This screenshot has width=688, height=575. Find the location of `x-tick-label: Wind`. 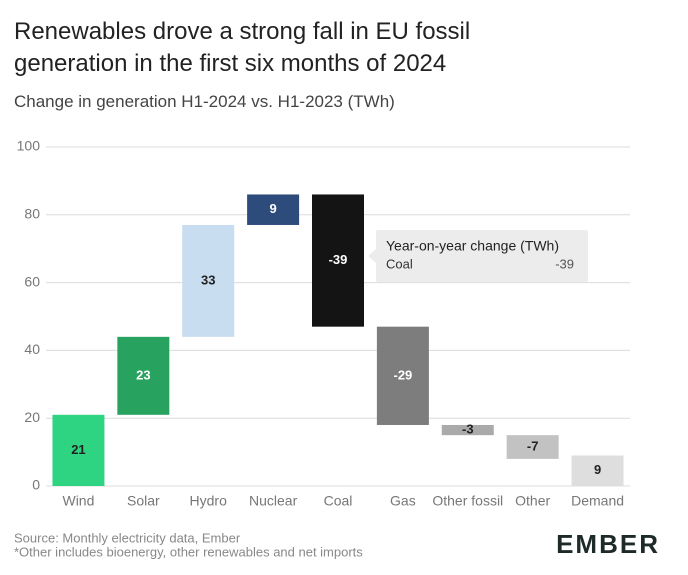

x-tick-label: Wind is located at coordinates (78, 501).